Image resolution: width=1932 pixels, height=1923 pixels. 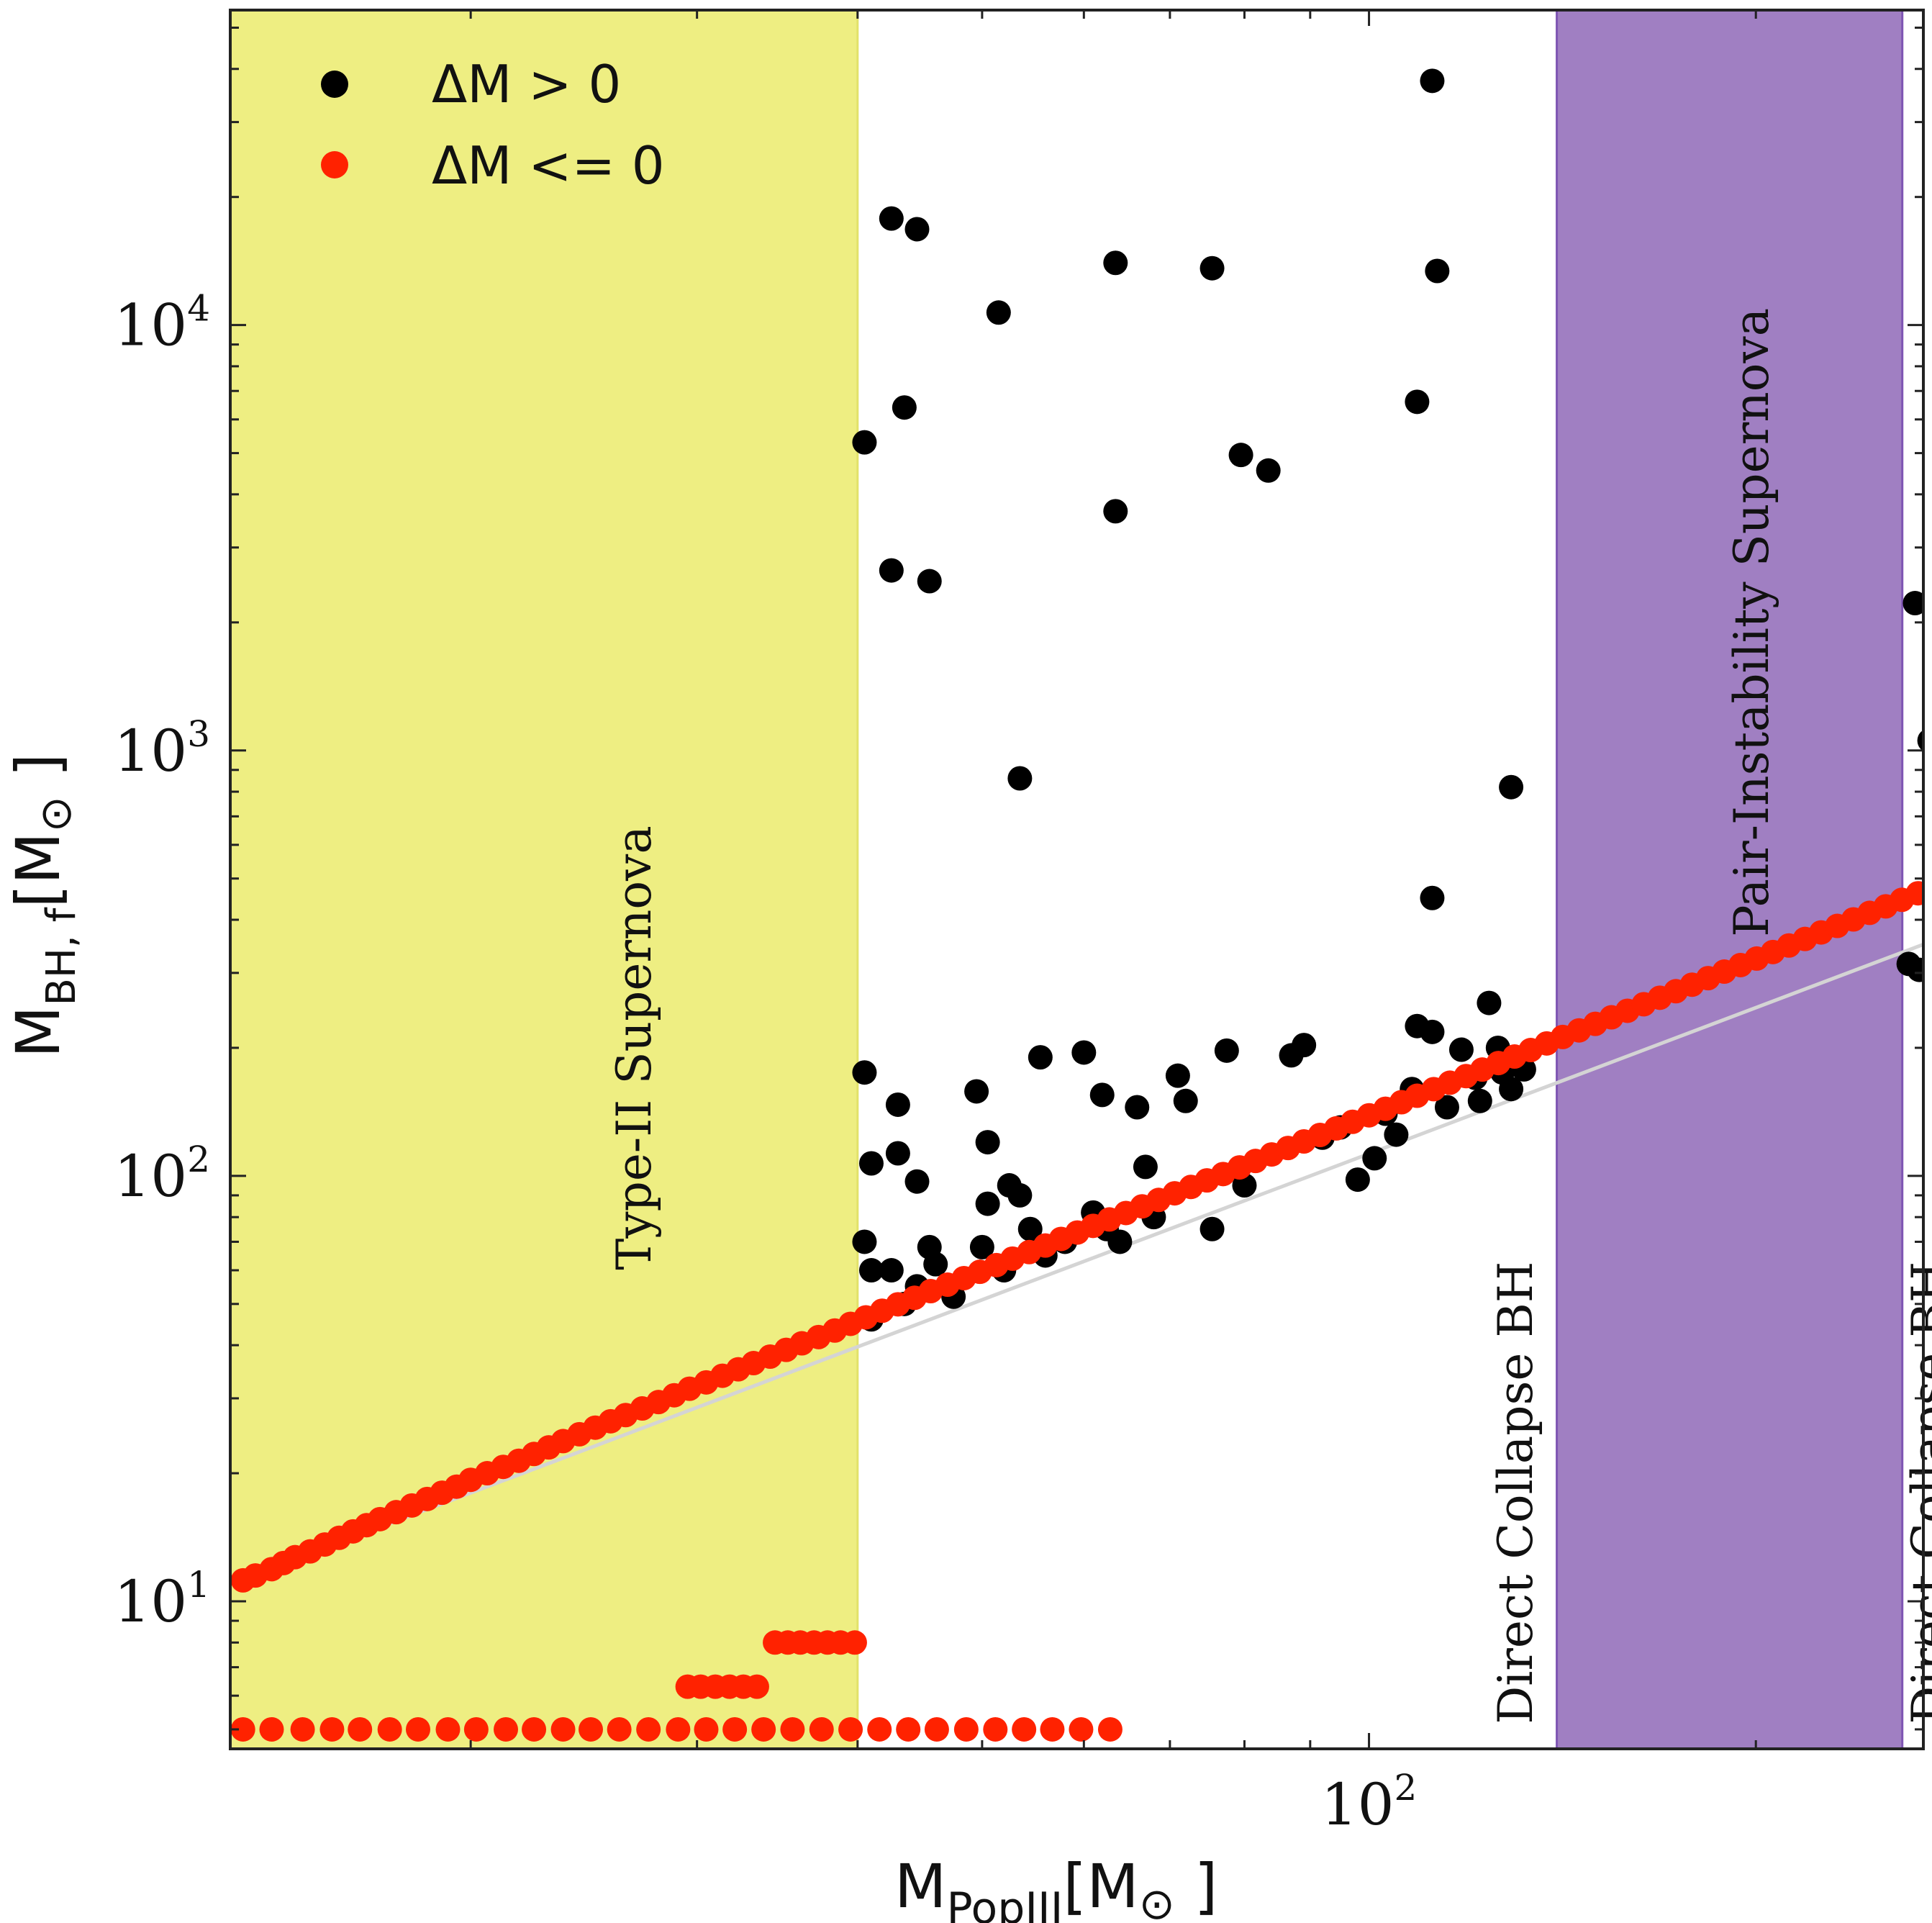 What do you see at coordinates (38, 1032) in the screenshot?
I see `y-axis-title-main: M` at bounding box center [38, 1032].